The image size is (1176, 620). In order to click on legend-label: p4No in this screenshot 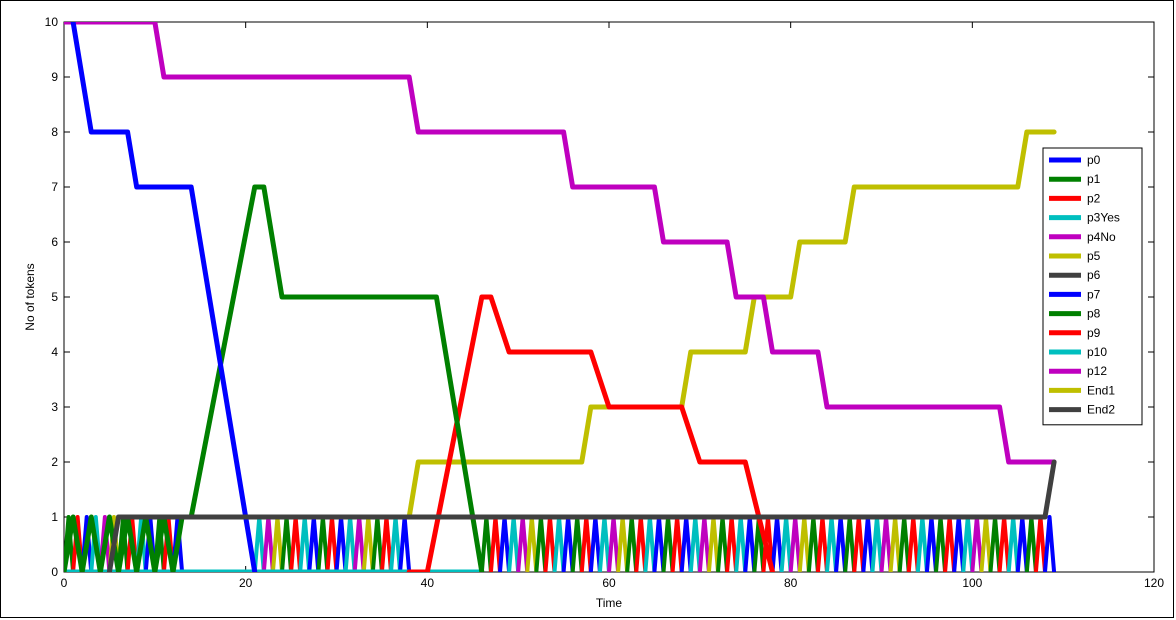, I will do `click(1101, 237)`.